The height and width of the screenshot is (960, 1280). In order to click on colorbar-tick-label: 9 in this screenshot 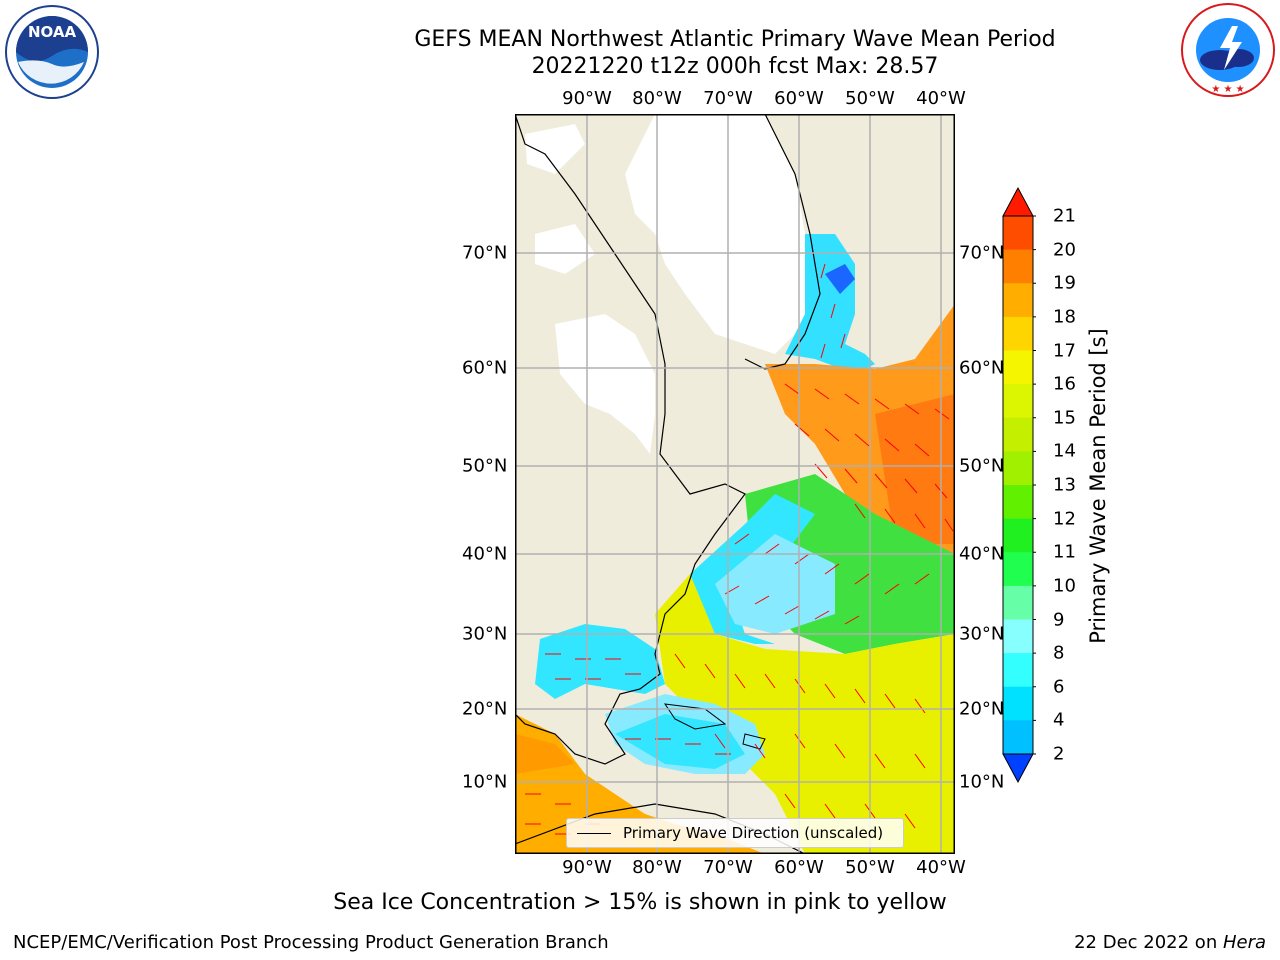, I will do `click(1059, 619)`.